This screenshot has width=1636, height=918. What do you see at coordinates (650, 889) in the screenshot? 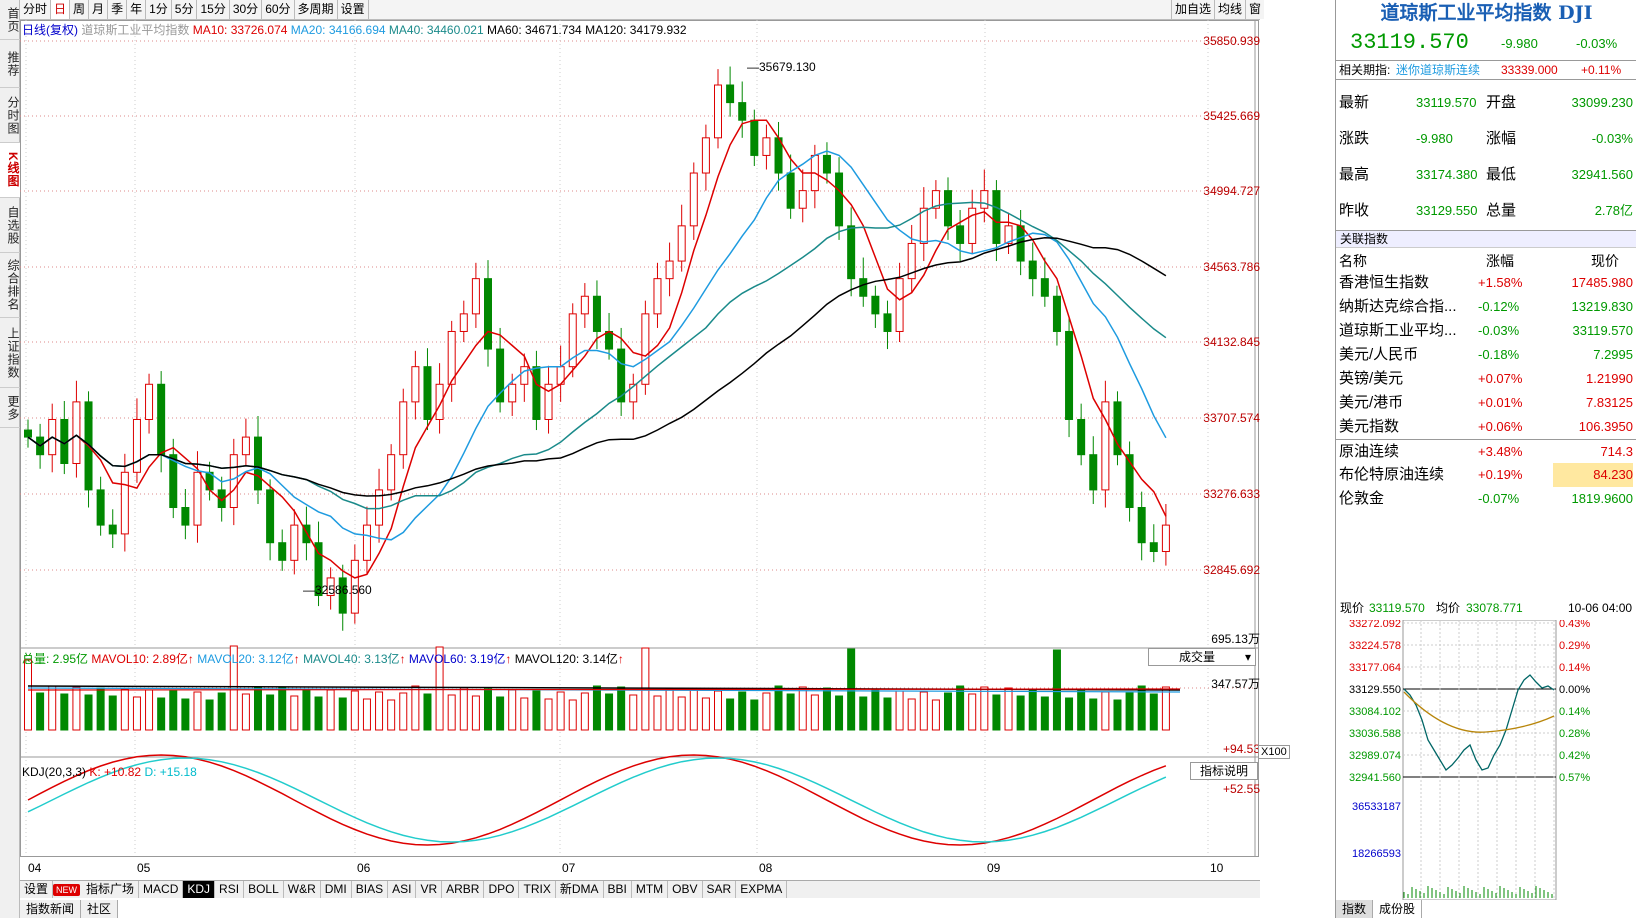
I see `indicator-tab: MTM` at bounding box center [650, 889].